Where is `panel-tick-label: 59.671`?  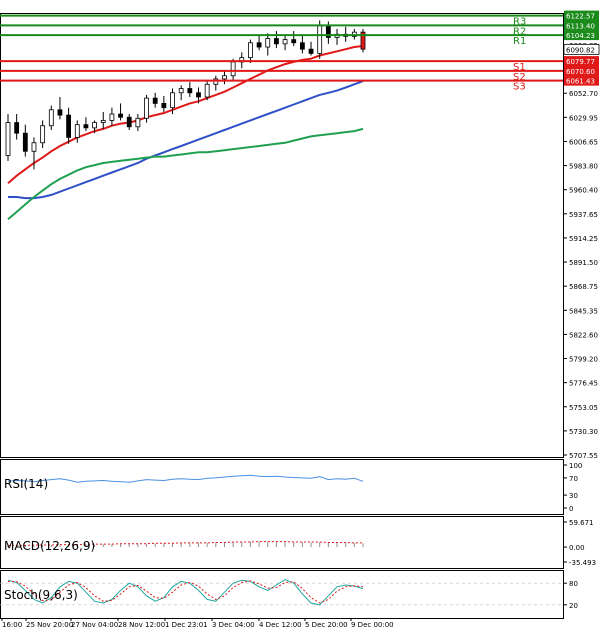 panel-tick-label: 59.671 is located at coordinates (581, 523).